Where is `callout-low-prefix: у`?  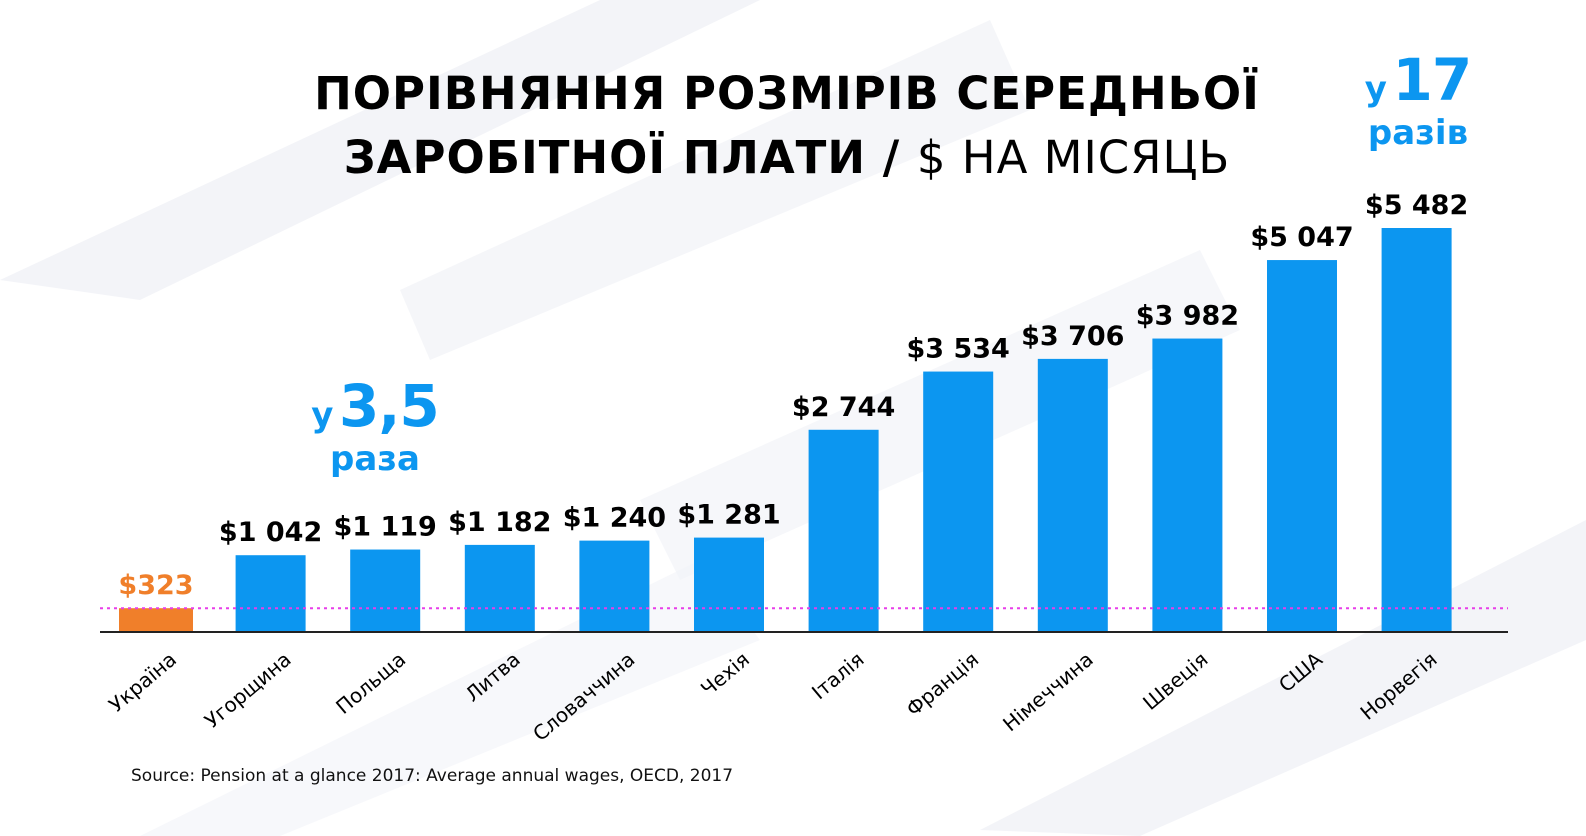
callout-low-prefix: у is located at coordinates (322, 415).